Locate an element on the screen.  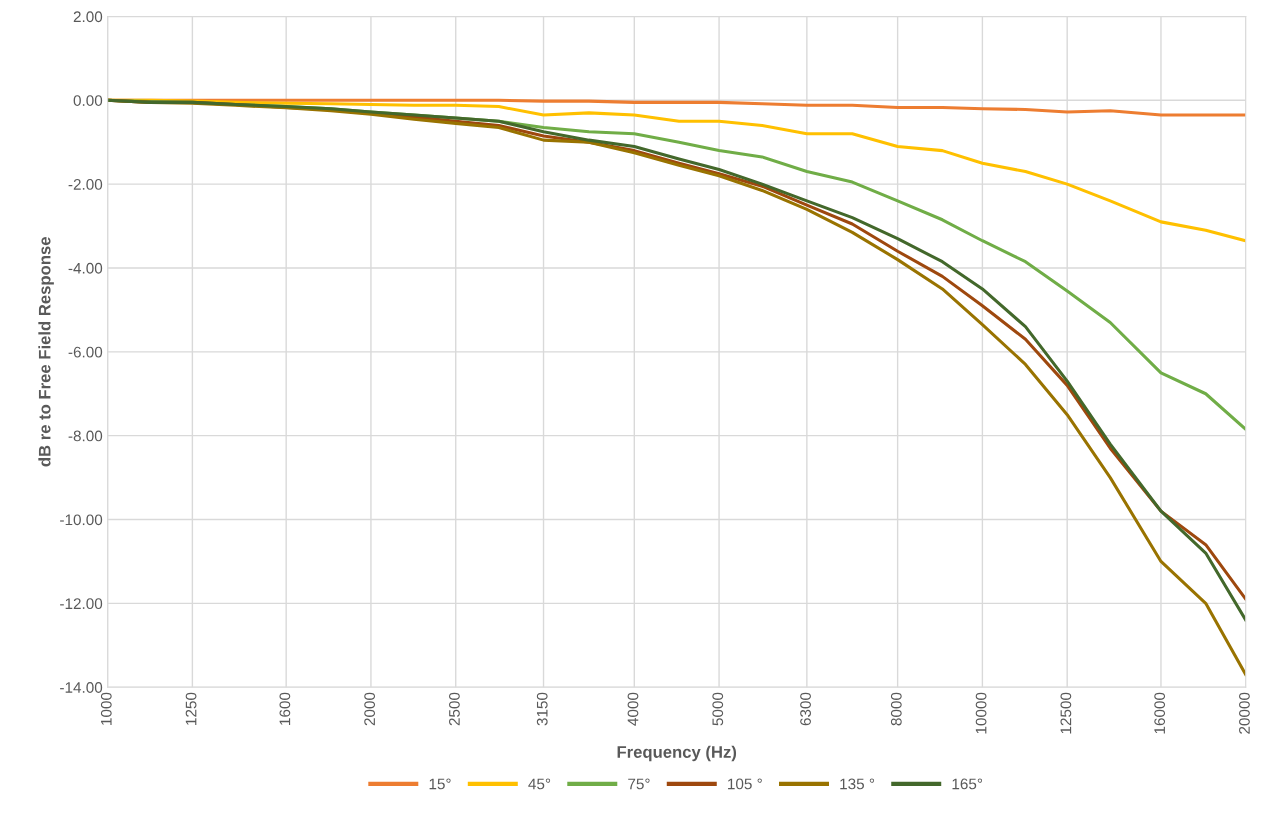
x-tick-label: 4000 is located at coordinates (633, 709).